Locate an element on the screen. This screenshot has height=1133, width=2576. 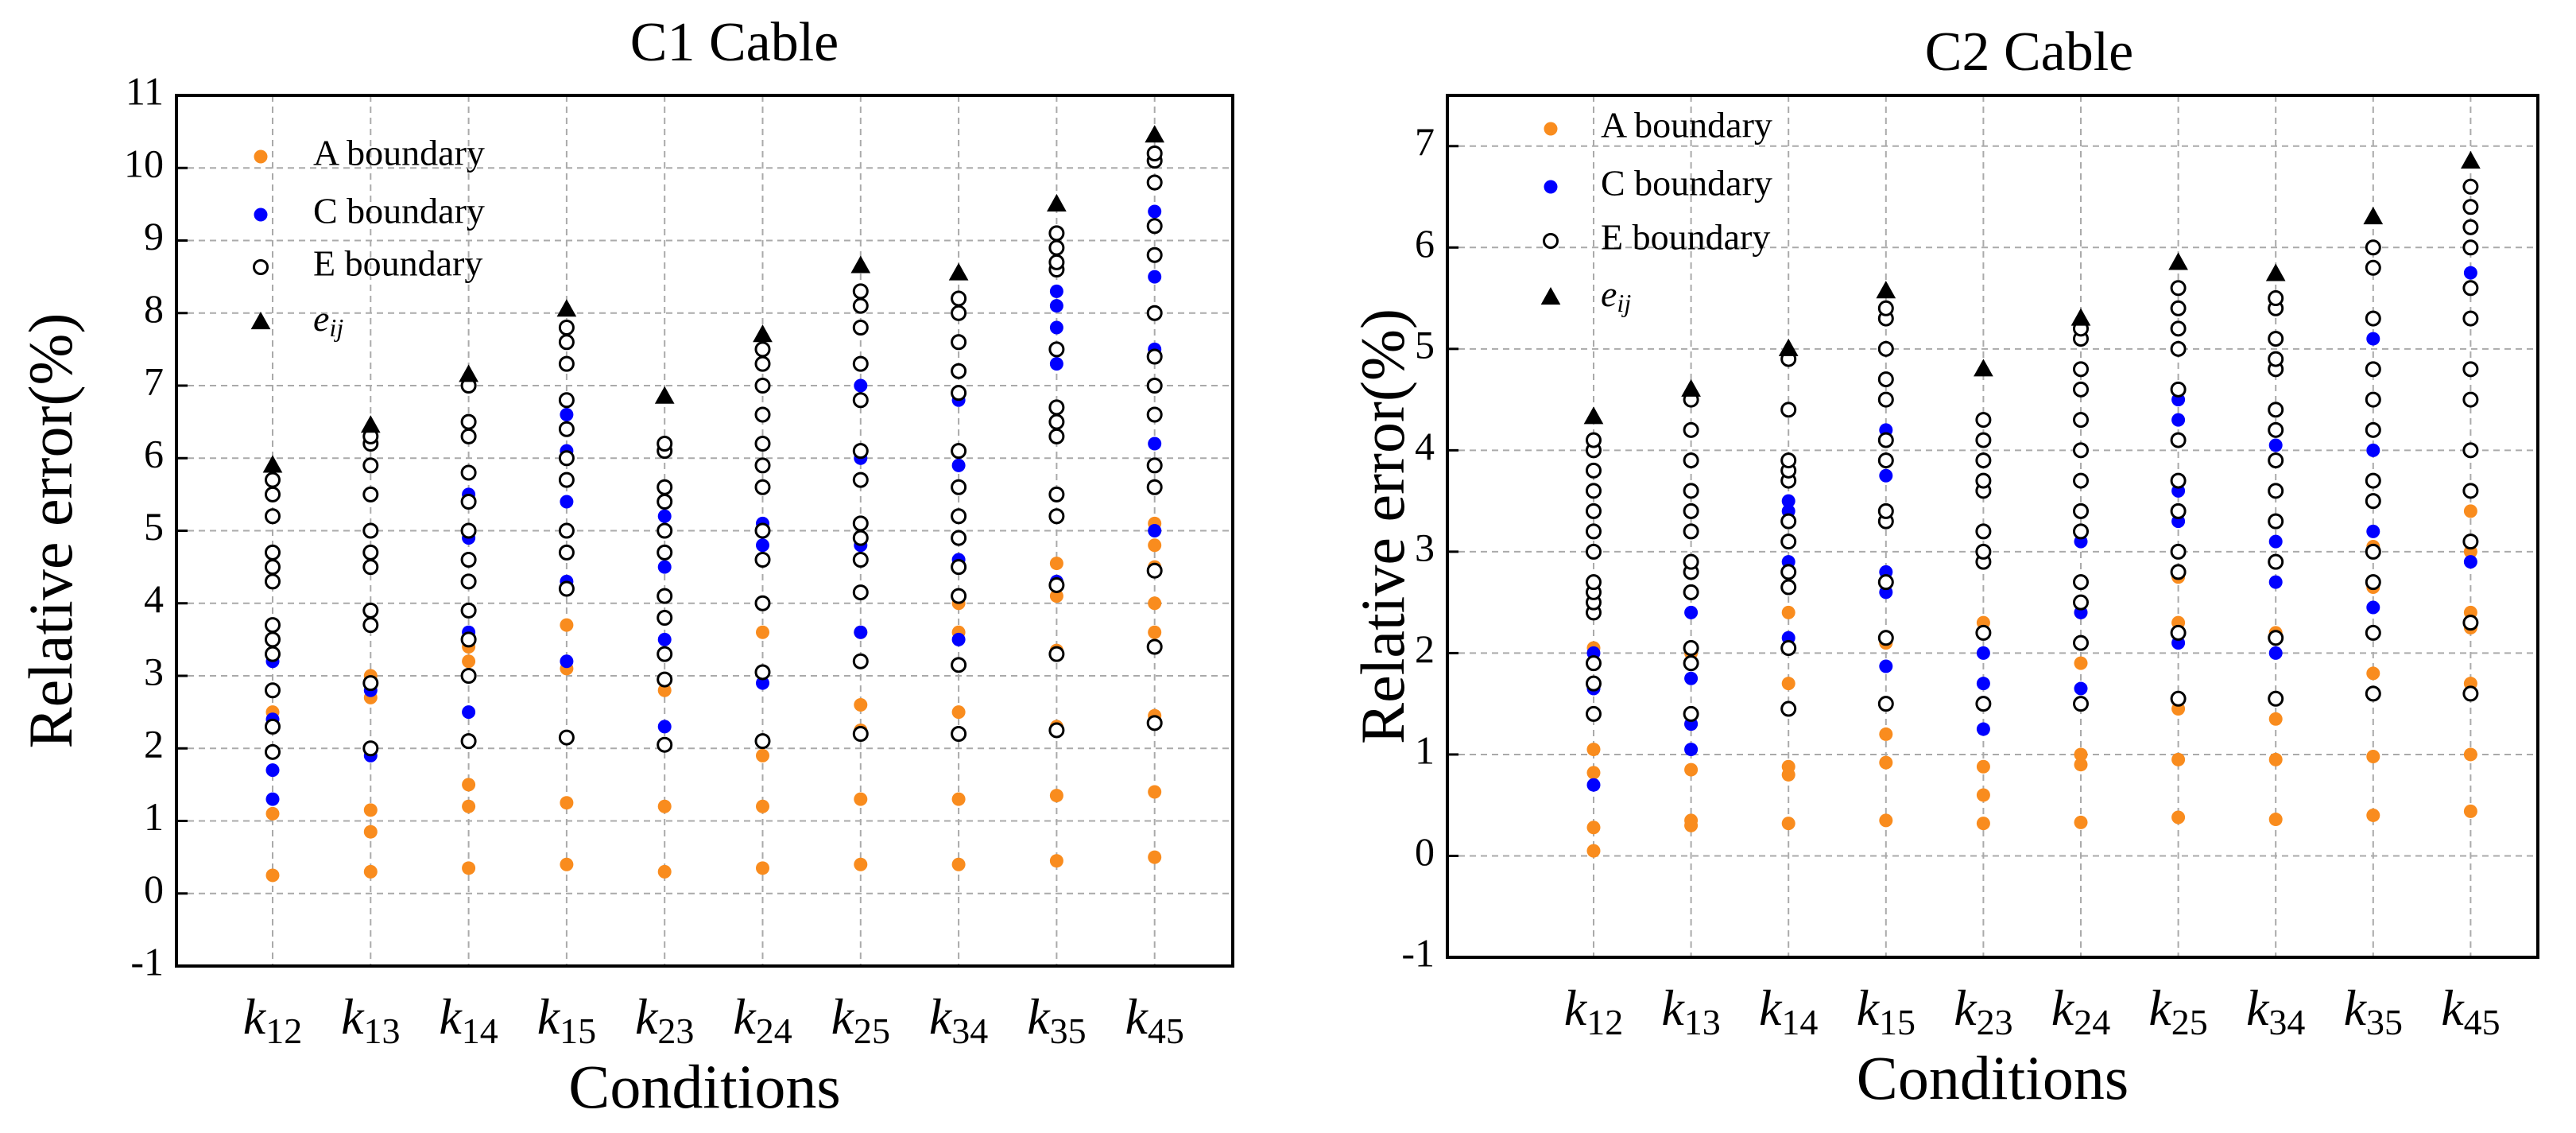
y-tick-label: 10 is located at coordinates (144, 164).